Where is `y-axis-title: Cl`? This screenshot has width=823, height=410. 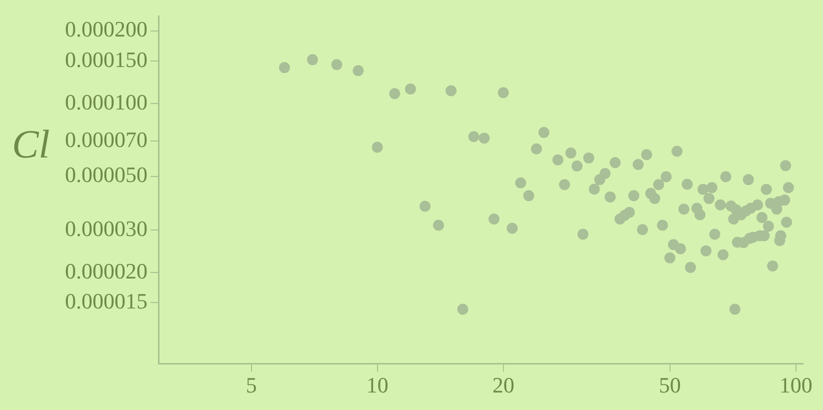
y-axis-title: Cl is located at coordinates (31, 144).